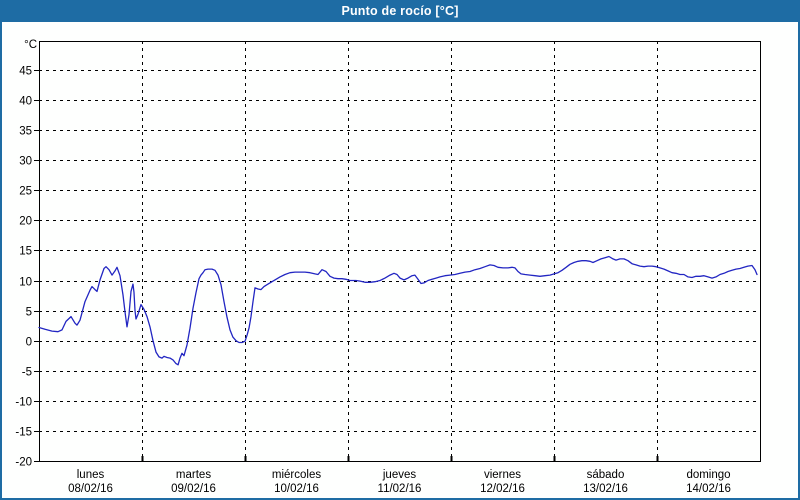 This screenshot has height=500, width=800. I want to click on x-day-date-label: 13/02/16, so click(605, 489).